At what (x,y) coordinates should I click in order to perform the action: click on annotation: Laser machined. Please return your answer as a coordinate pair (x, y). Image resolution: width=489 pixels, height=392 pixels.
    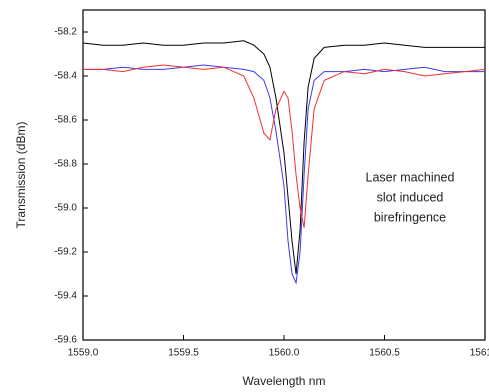
    Looking at the image, I should click on (410, 177).